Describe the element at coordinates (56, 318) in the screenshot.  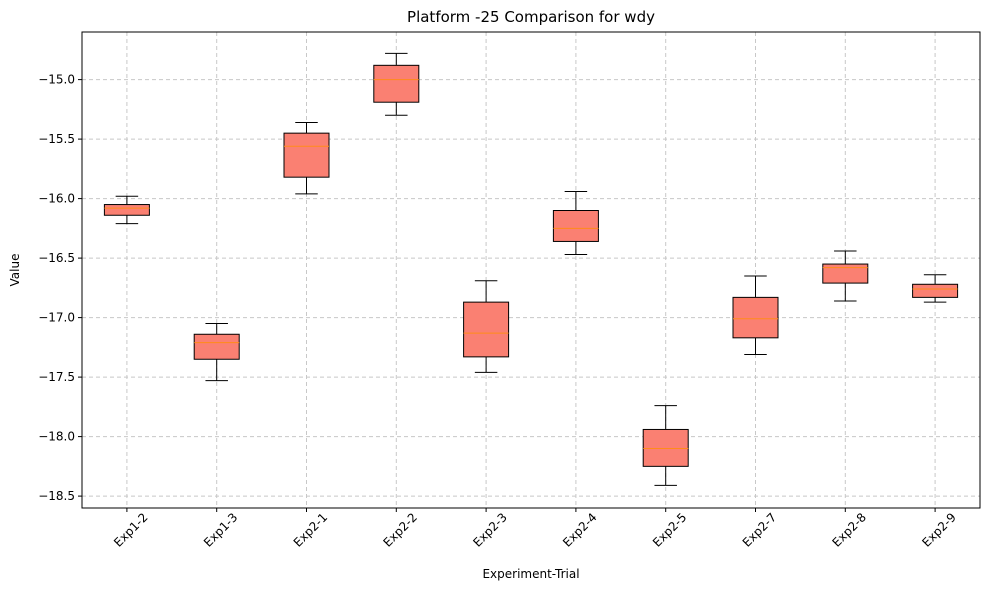
I see `y-tick-label: −17.0` at that location.